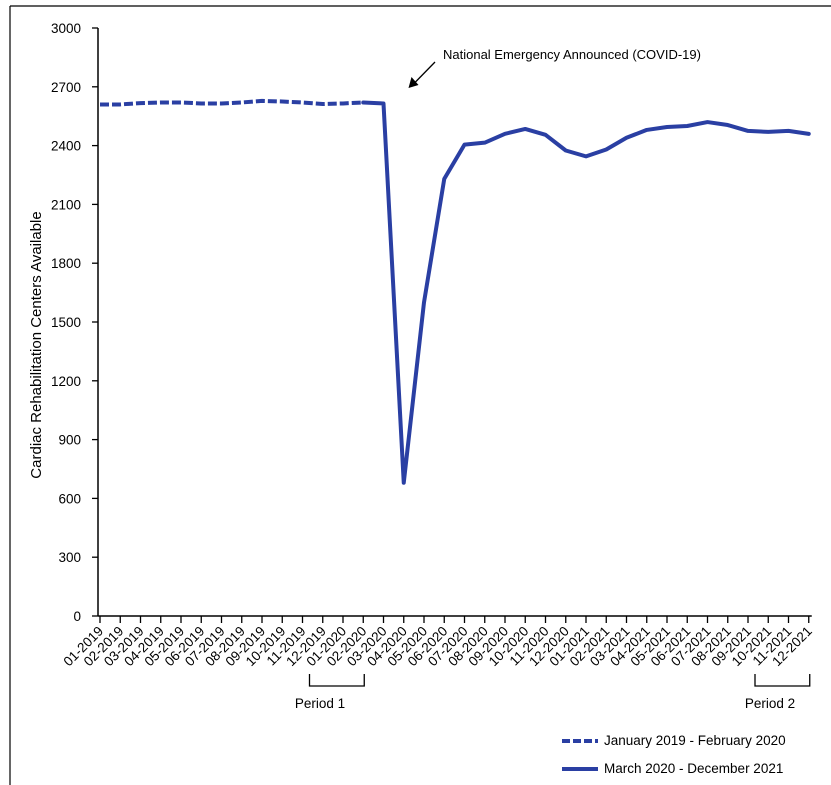 The height and width of the screenshot is (785, 831). What do you see at coordinates (425, 72) in the screenshot?
I see `annotation-arrow-line` at bounding box center [425, 72].